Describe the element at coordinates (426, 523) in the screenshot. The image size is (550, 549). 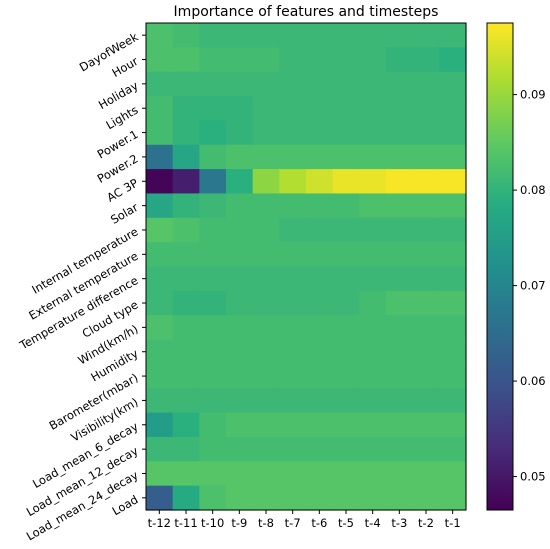
I see `x-tick-label: t-2` at that location.